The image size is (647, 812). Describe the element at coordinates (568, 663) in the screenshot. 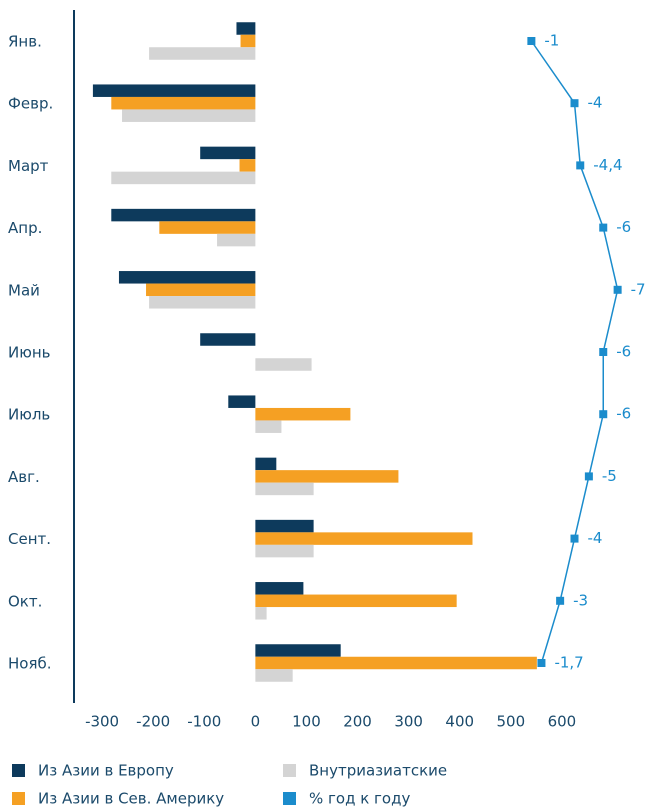

I see `data-label: -1,7` at that location.